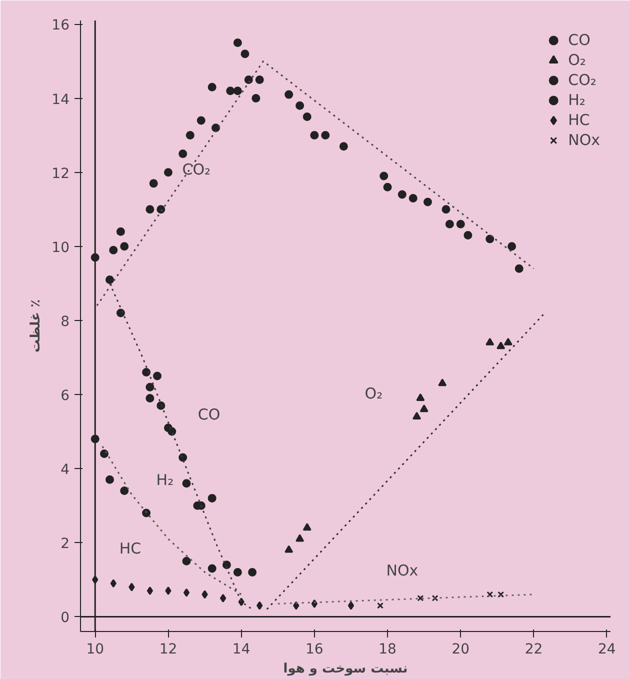 This screenshot has width=630, height=679. Describe the element at coordinates (584, 140) in the screenshot. I see `legend-label: NOx` at that location.